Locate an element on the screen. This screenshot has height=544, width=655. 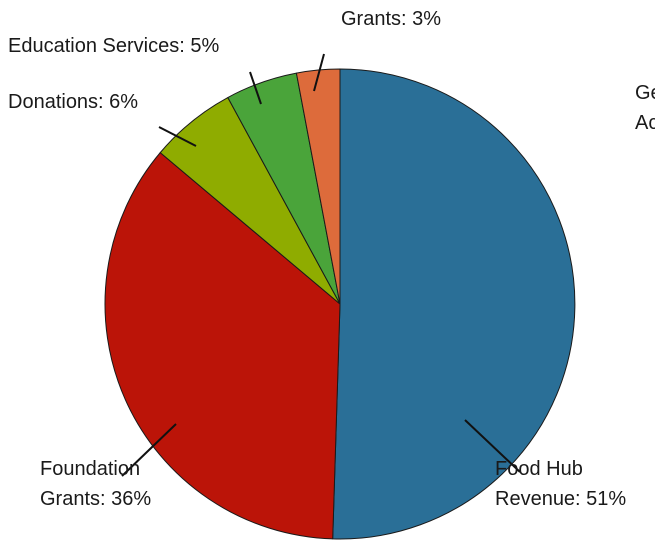
slice-label-line: Grants: 3% is located at coordinates (391, 19).